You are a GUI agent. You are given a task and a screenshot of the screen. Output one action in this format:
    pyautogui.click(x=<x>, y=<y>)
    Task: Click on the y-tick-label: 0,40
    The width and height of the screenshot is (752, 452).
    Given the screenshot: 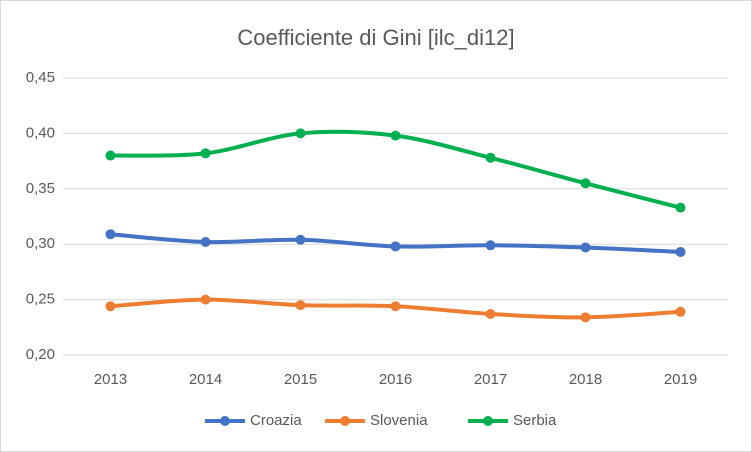 What is the action you would take?
    pyautogui.click(x=40, y=132)
    